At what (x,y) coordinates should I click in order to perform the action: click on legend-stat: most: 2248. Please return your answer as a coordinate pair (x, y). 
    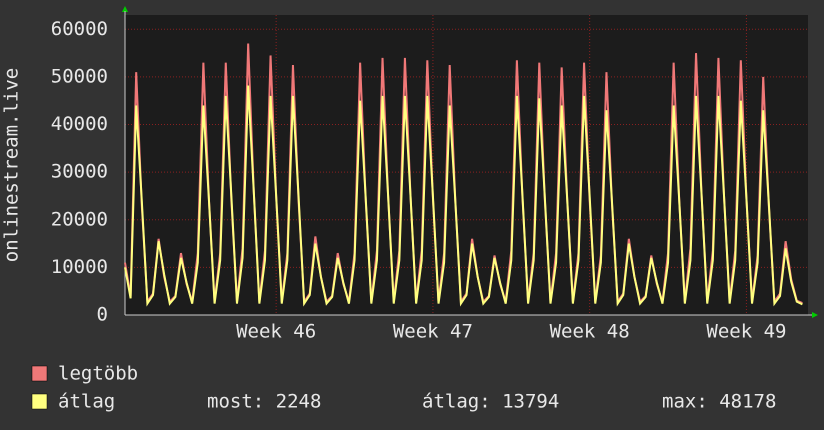
    Looking at the image, I should click on (264, 402).